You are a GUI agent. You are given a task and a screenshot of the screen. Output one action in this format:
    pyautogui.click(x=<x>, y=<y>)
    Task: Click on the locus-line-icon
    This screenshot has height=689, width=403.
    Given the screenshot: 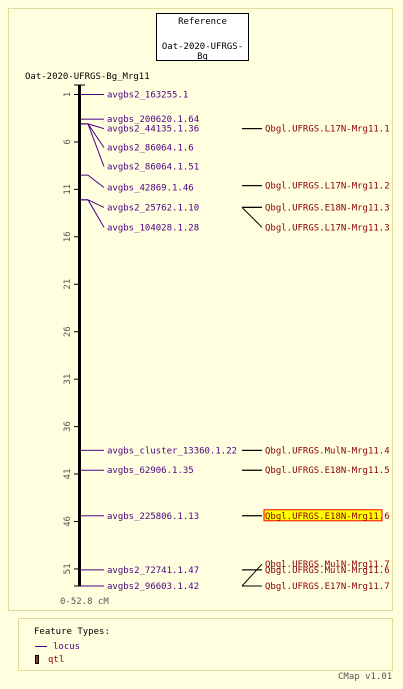 What is the action you would take?
    pyautogui.click(x=41, y=646)
    